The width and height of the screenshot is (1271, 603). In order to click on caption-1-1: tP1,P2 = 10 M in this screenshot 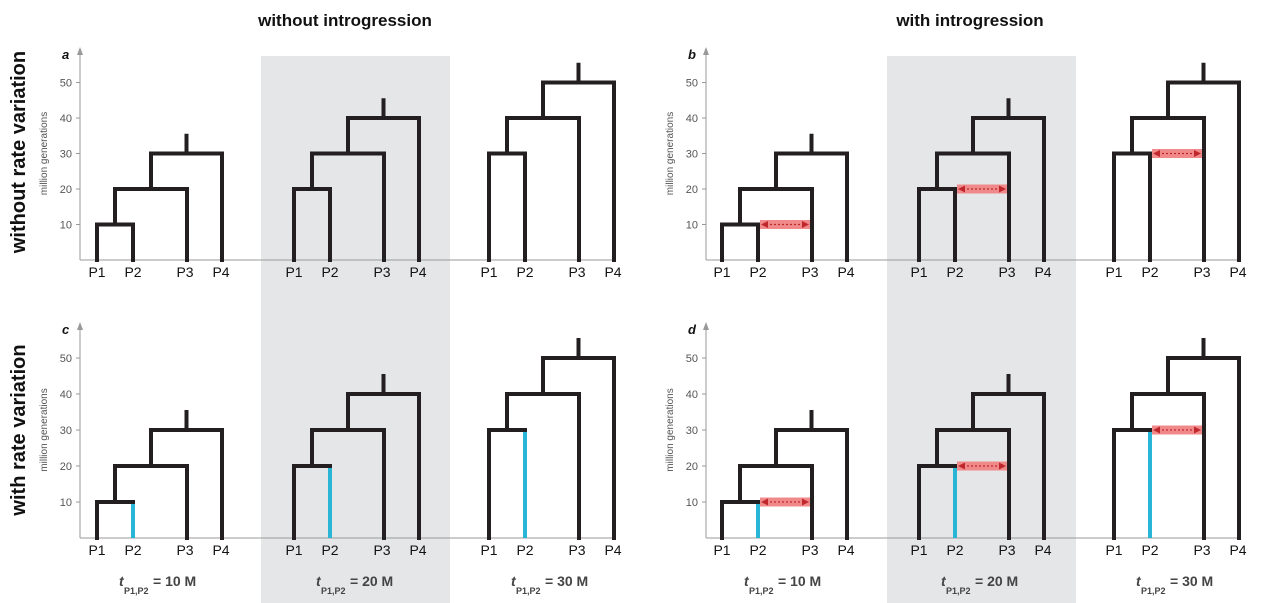, I will do `click(157, 584)`.